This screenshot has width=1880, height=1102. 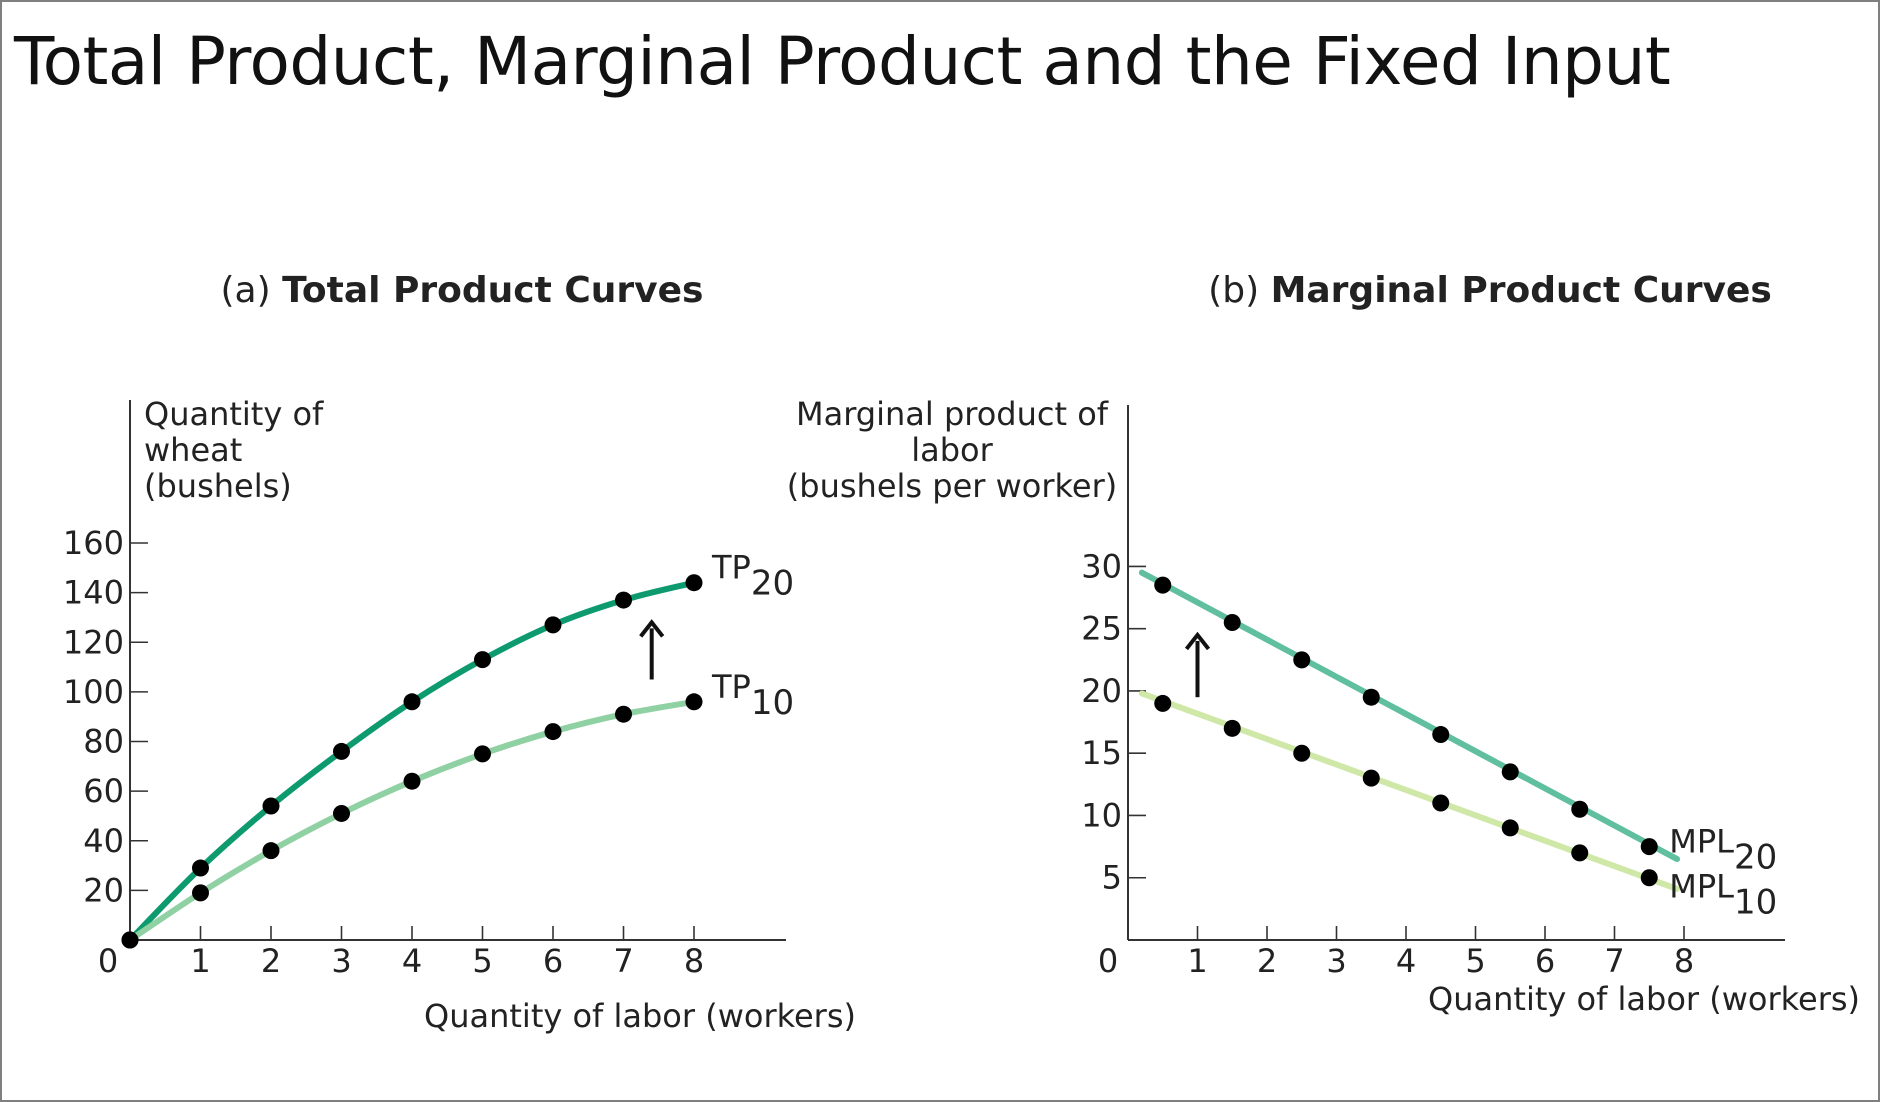 I want to click on series-label-mpl20: MPL20, so click(x=1723, y=850).